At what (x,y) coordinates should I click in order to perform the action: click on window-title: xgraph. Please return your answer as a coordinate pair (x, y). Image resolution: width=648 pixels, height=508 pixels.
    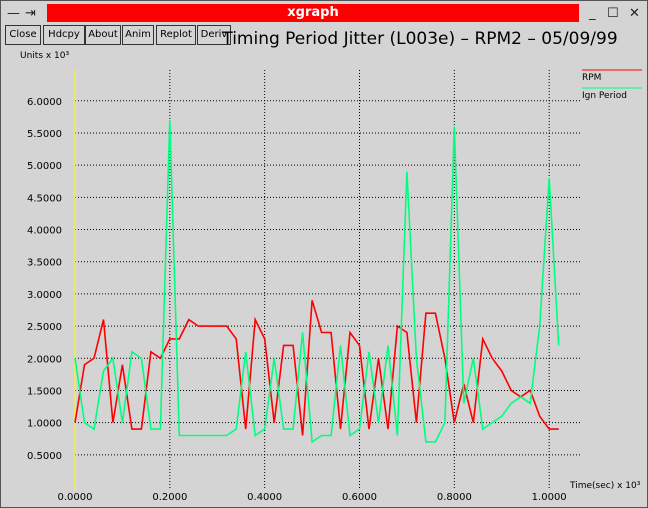
    Looking at the image, I should click on (313, 13).